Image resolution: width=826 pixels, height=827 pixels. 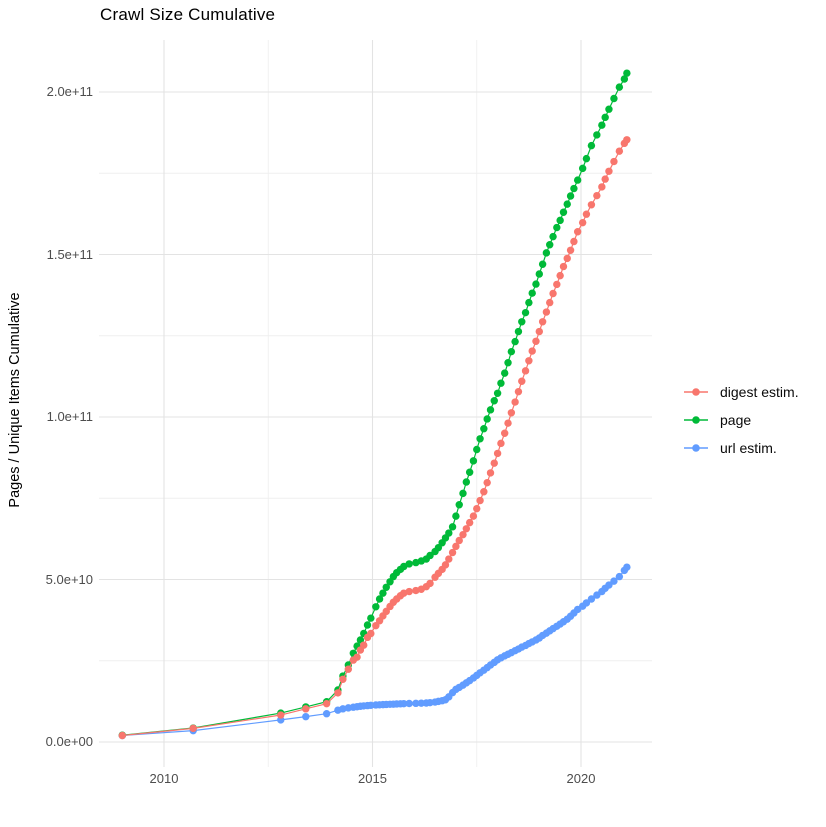 I want to click on legend-label: url estim., so click(x=748, y=448).